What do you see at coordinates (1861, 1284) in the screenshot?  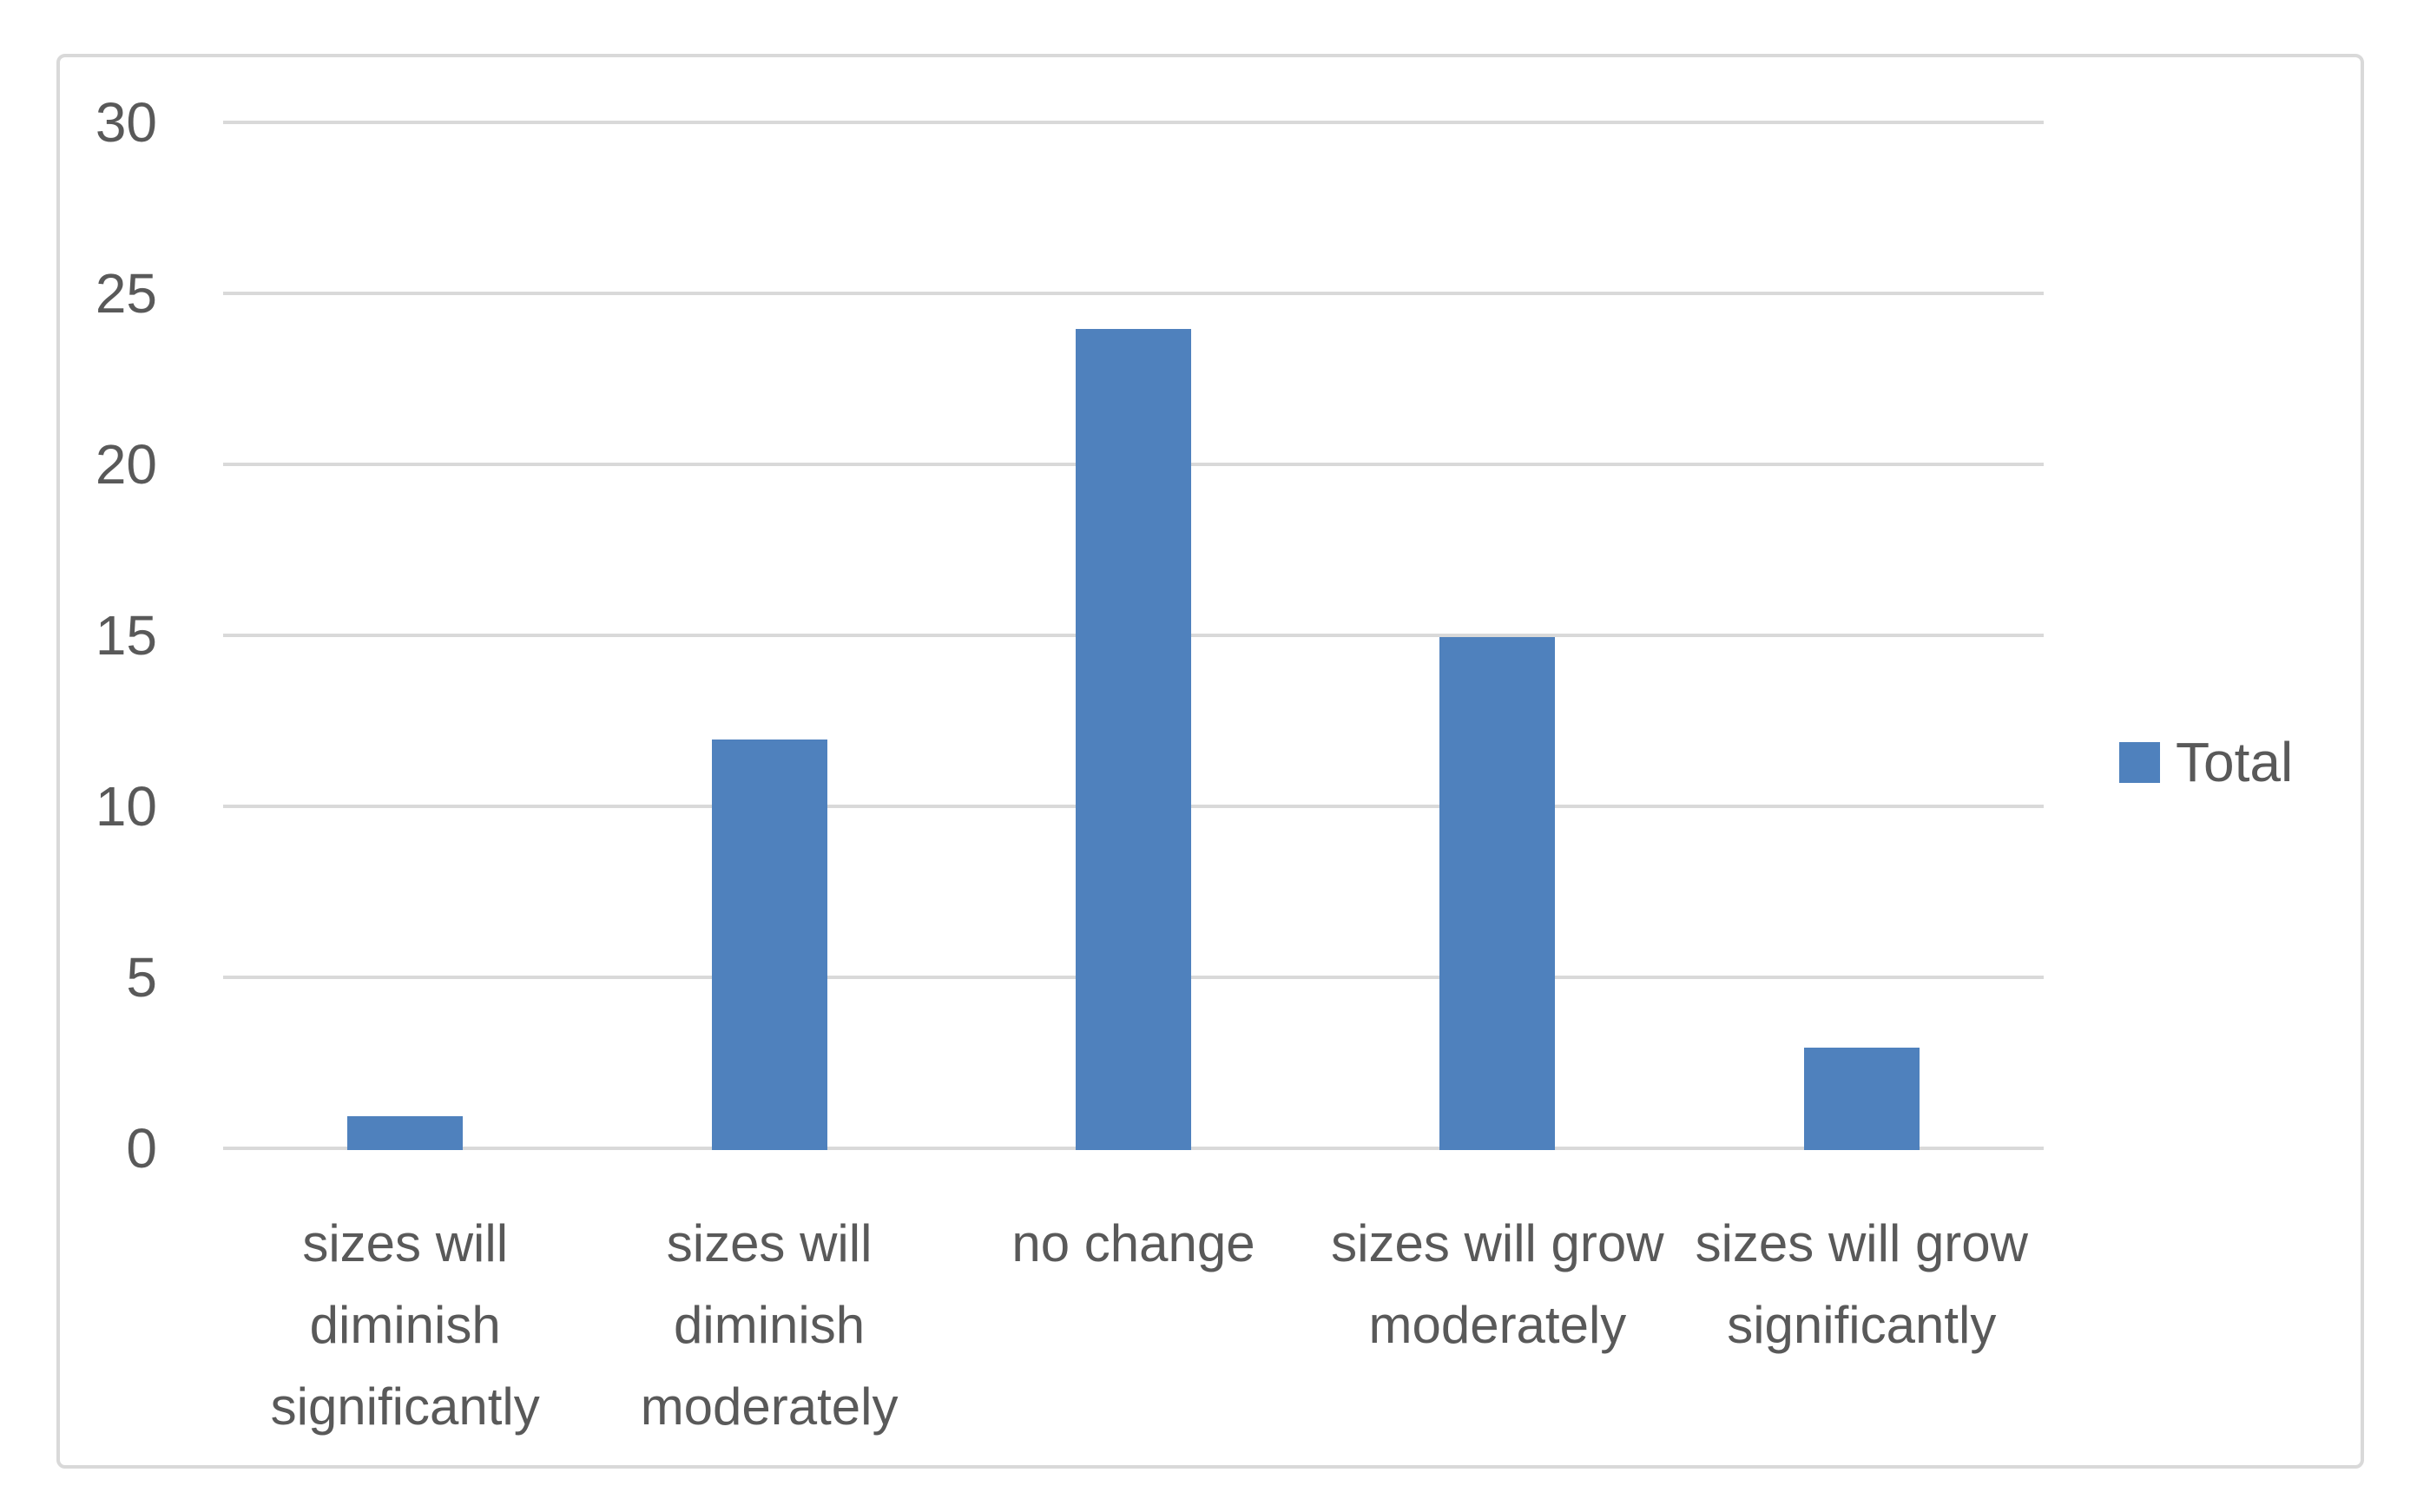 I see `x-axis-category-label: sizes will grow significantly` at bounding box center [1861, 1284].